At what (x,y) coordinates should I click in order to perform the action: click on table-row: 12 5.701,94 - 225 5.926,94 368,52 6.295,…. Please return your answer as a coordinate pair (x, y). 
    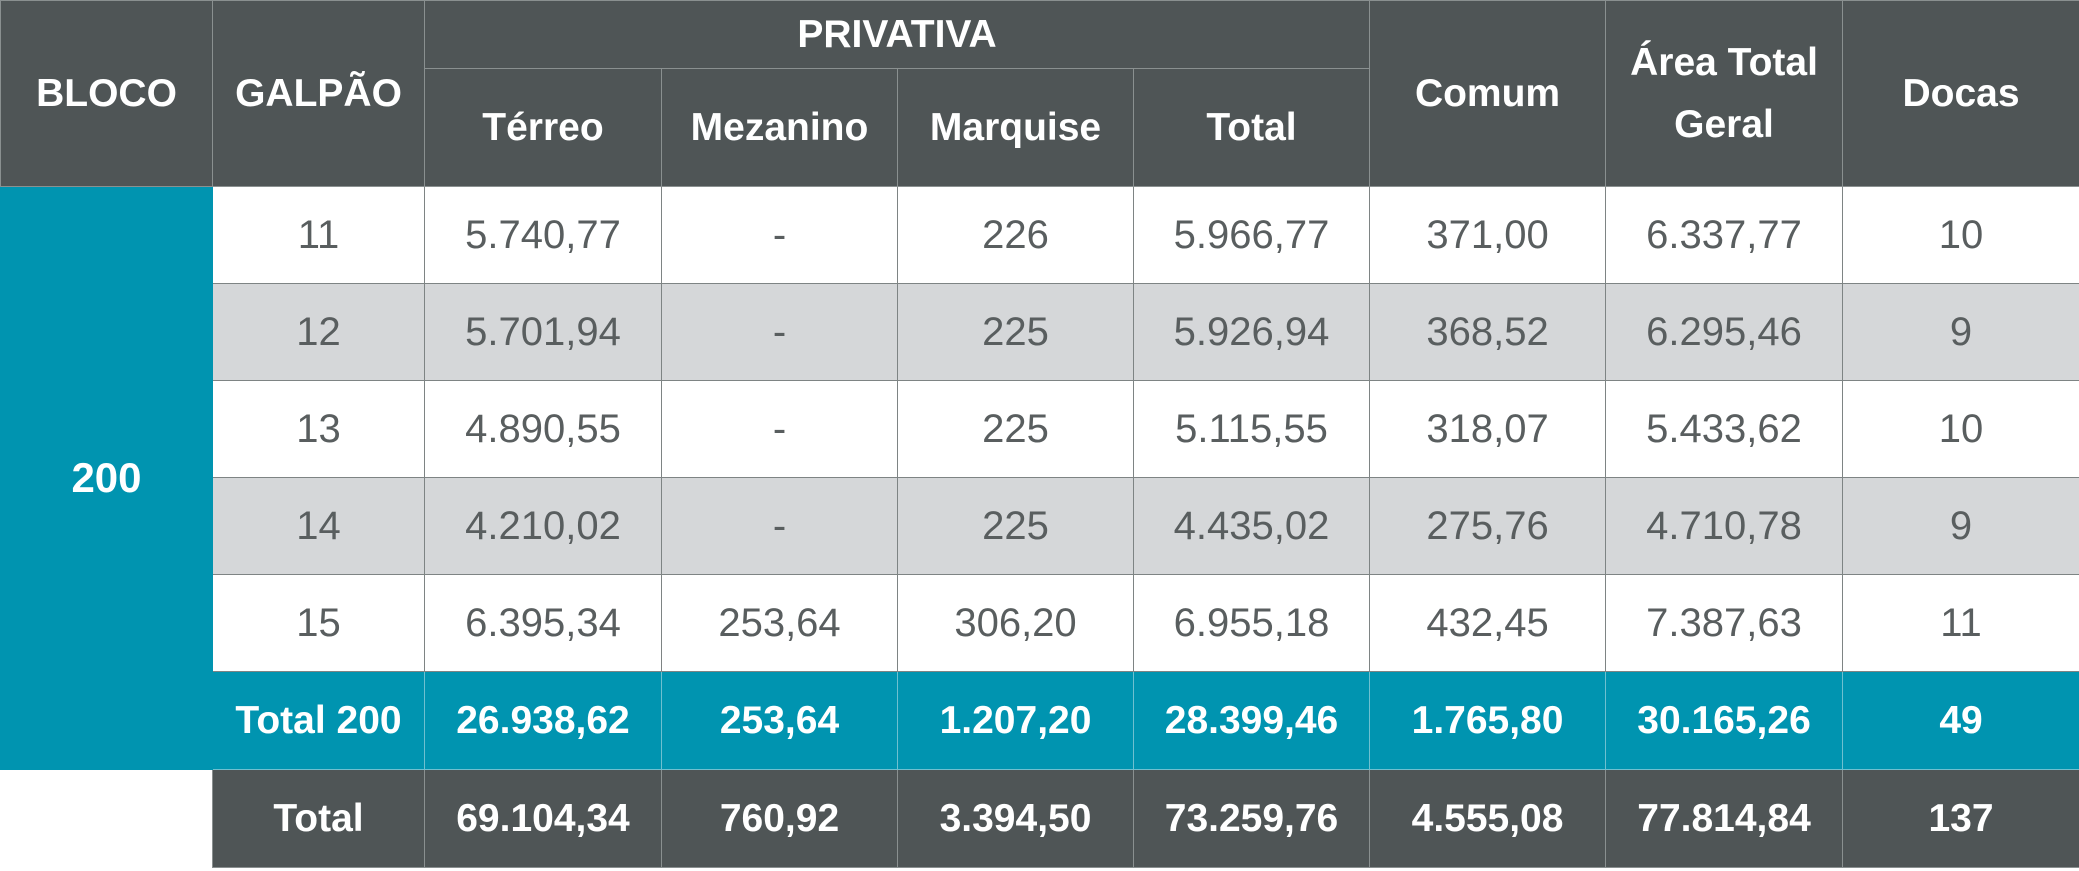
    Looking at the image, I should click on (1040, 332).